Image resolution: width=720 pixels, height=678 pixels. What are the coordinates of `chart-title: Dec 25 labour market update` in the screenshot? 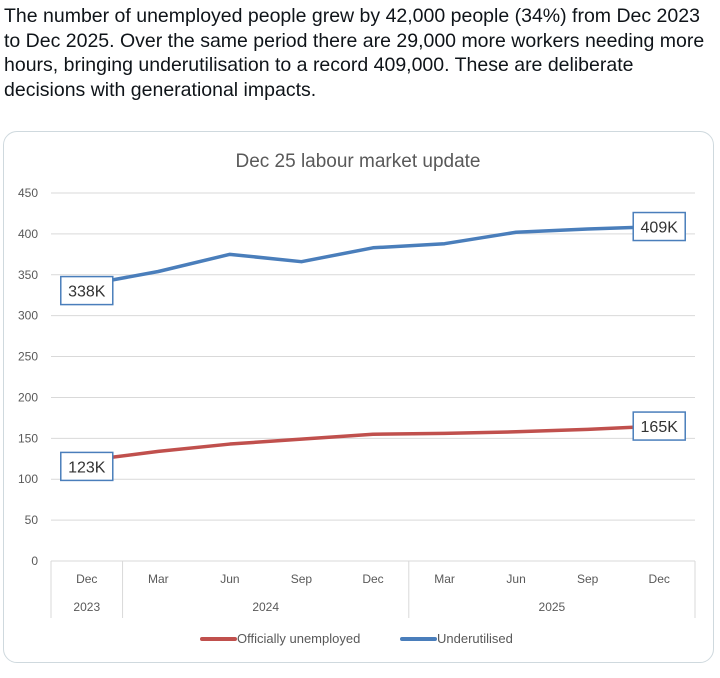 It's located at (357, 161).